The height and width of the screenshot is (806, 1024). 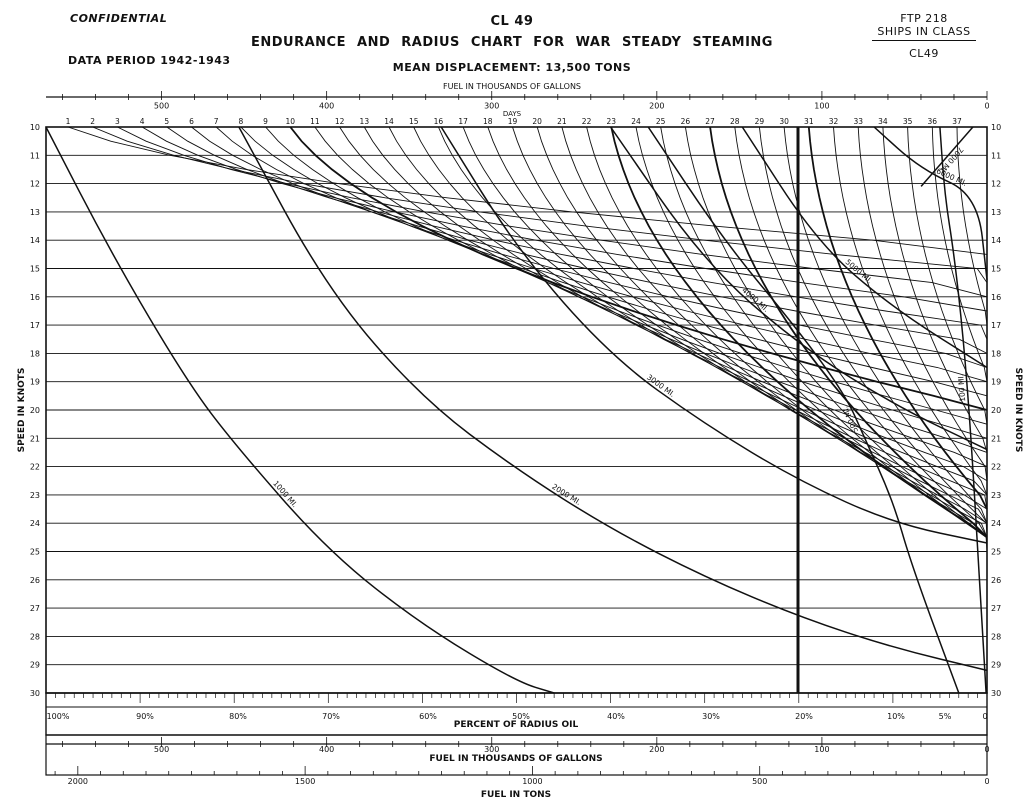 I want to click on days-tick-label: 22, so click(x=587, y=121).